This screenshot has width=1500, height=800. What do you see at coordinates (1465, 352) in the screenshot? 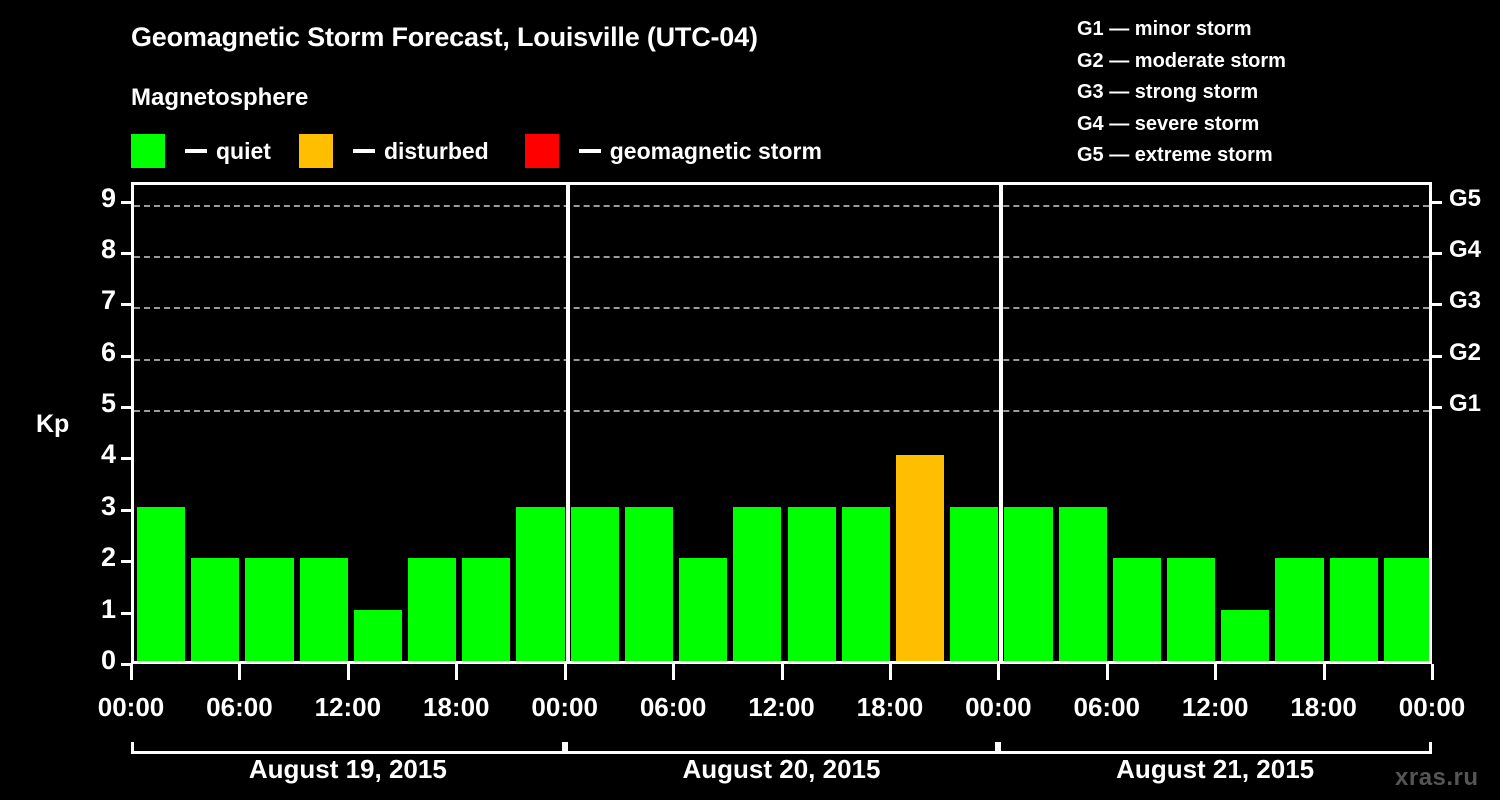
I see `g-axis-label-G2: G2` at bounding box center [1465, 352].